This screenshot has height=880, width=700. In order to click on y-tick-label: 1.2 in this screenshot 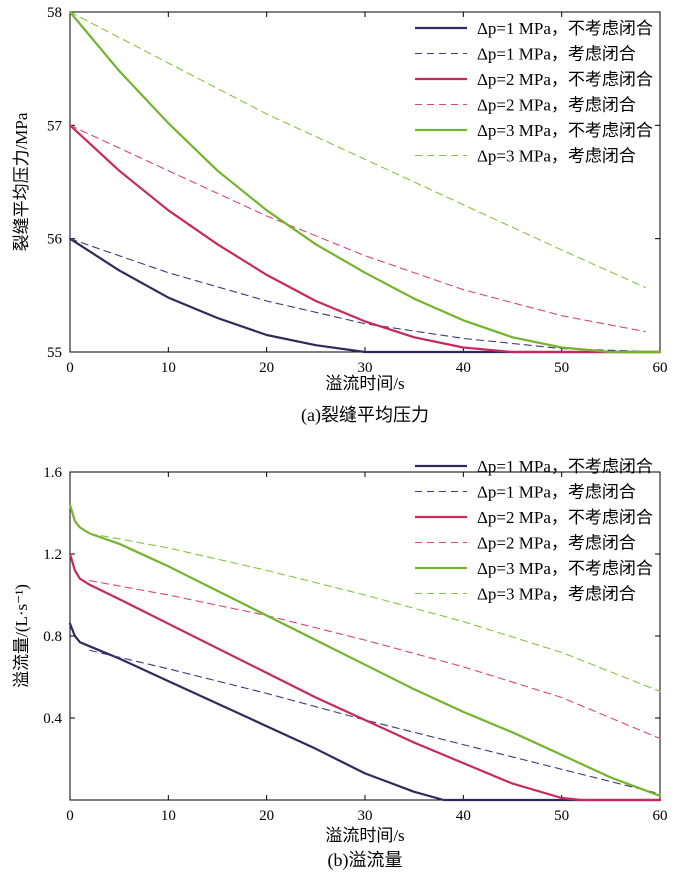, I will do `click(52, 555)`.